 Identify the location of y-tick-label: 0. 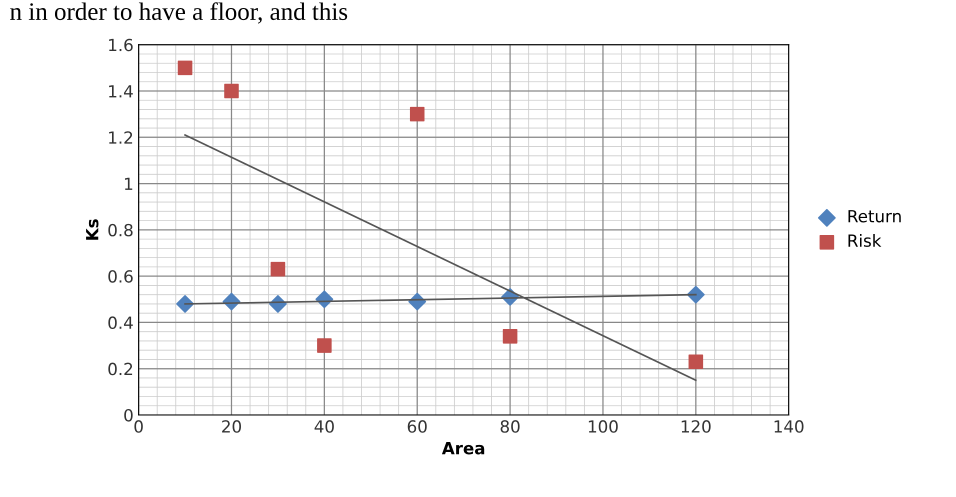
(128, 415).